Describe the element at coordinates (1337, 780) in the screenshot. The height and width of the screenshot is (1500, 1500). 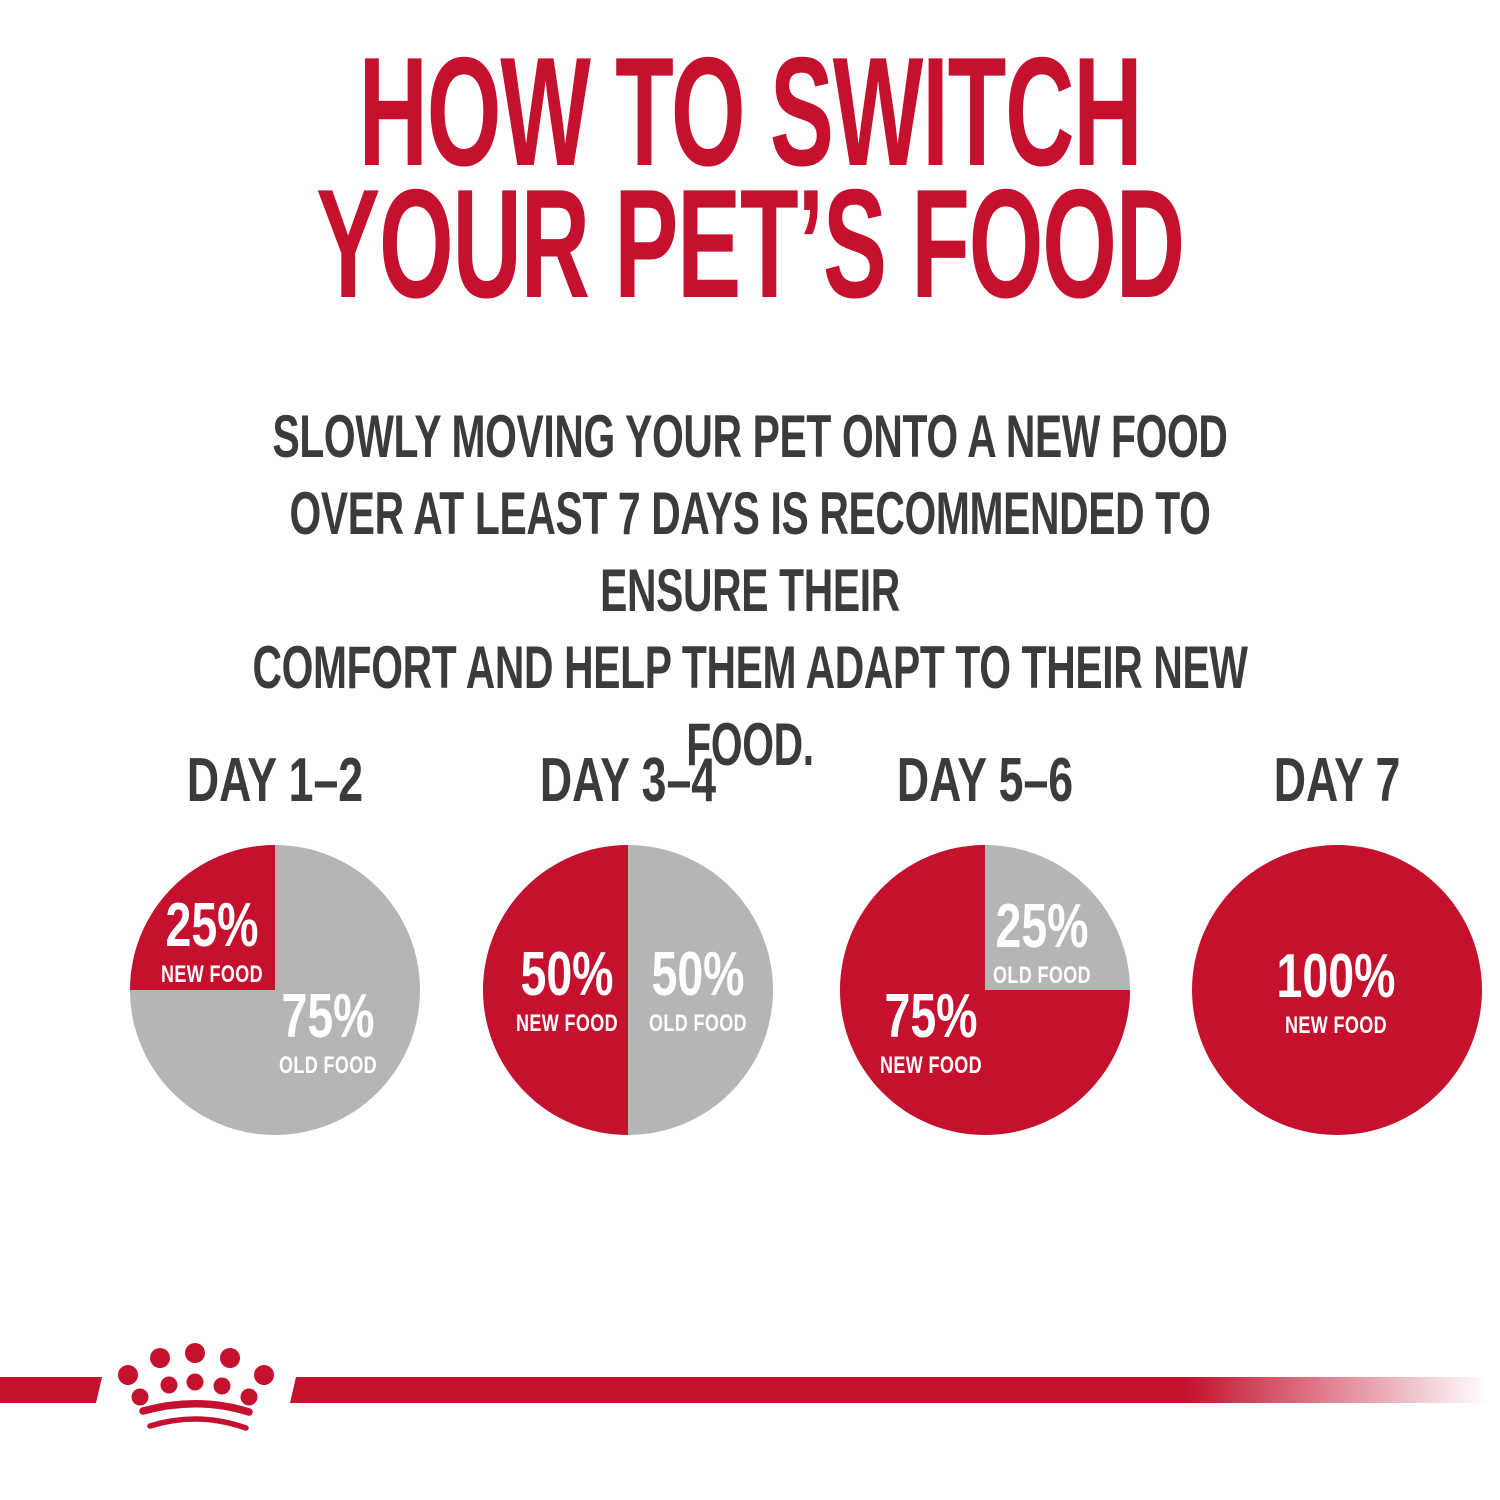
I see `day-label-day-7: DAY 7` at that location.